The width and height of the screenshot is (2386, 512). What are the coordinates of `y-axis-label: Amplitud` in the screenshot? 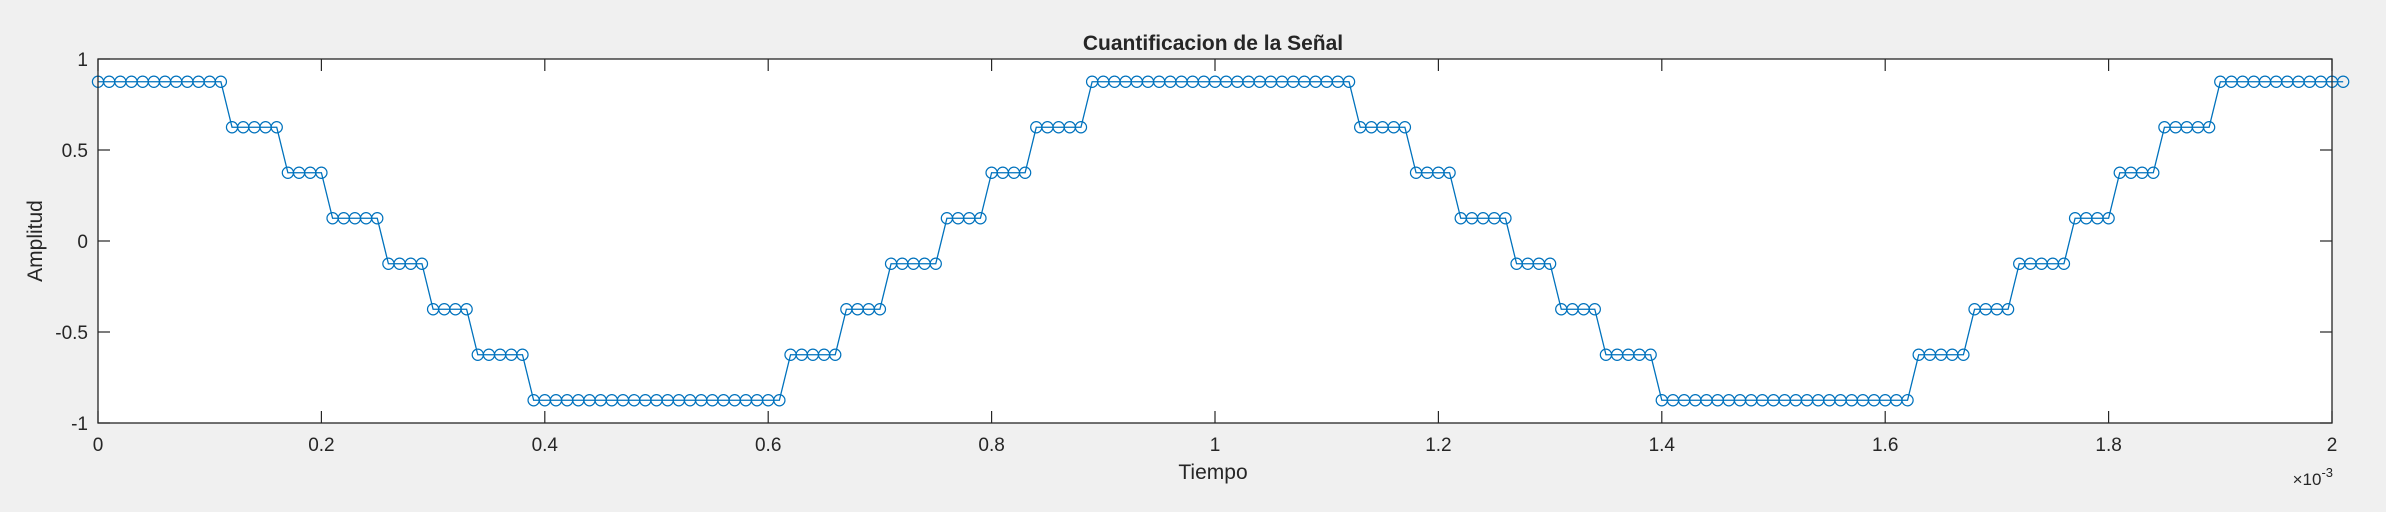 It's located at (35, 241).